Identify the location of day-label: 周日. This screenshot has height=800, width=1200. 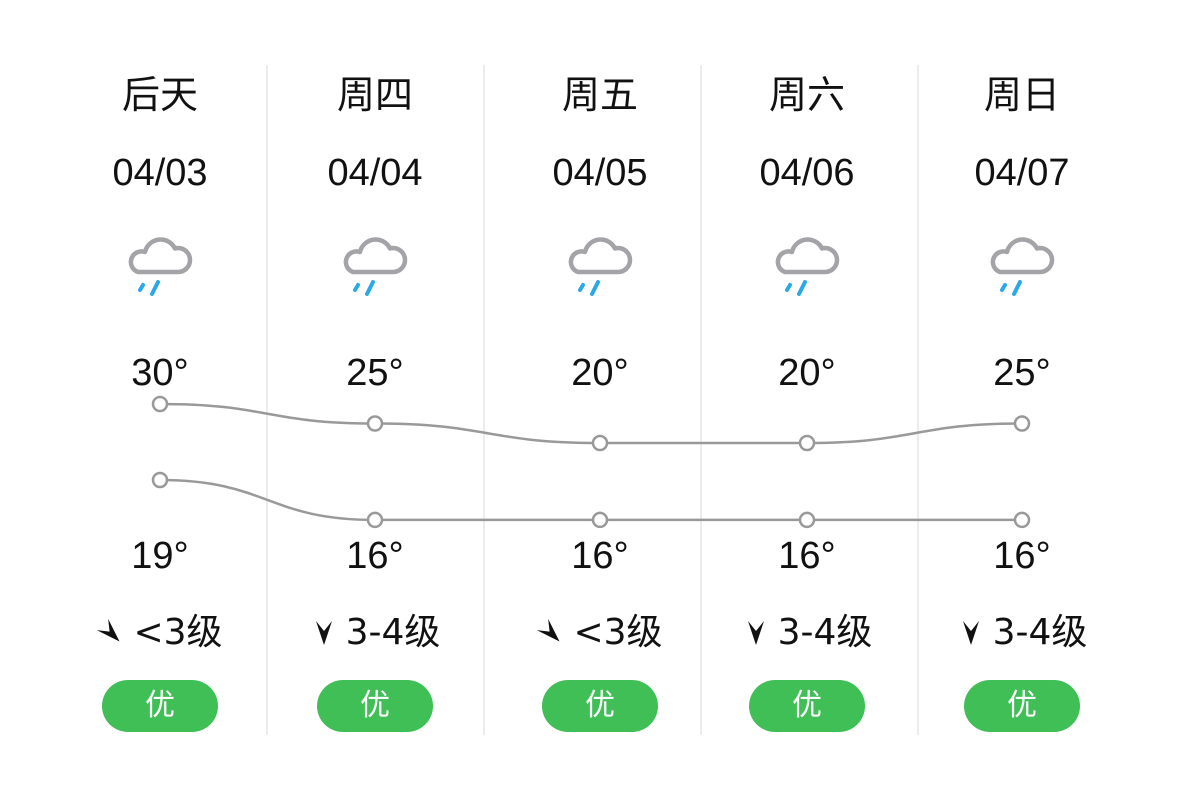
(1021, 95).